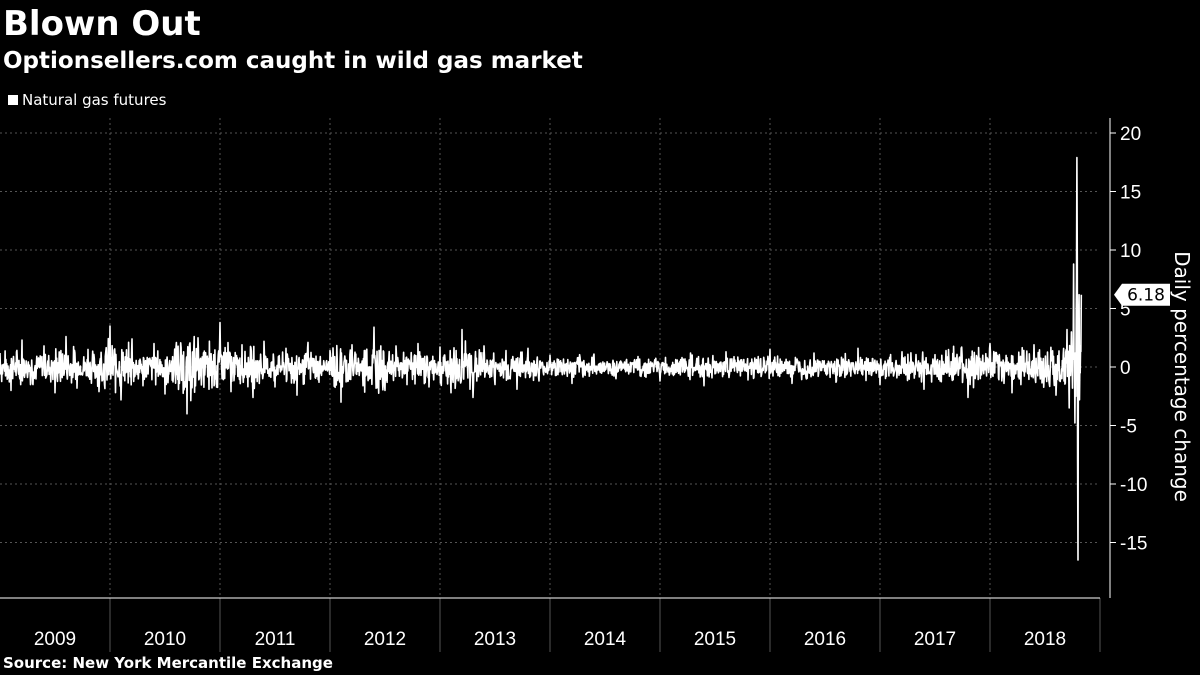 This screenshot has width=1200, height=675. Describe the element at coordinates (1130, 251) in the screenshot. I see `y-tick-label: 10` at that location.